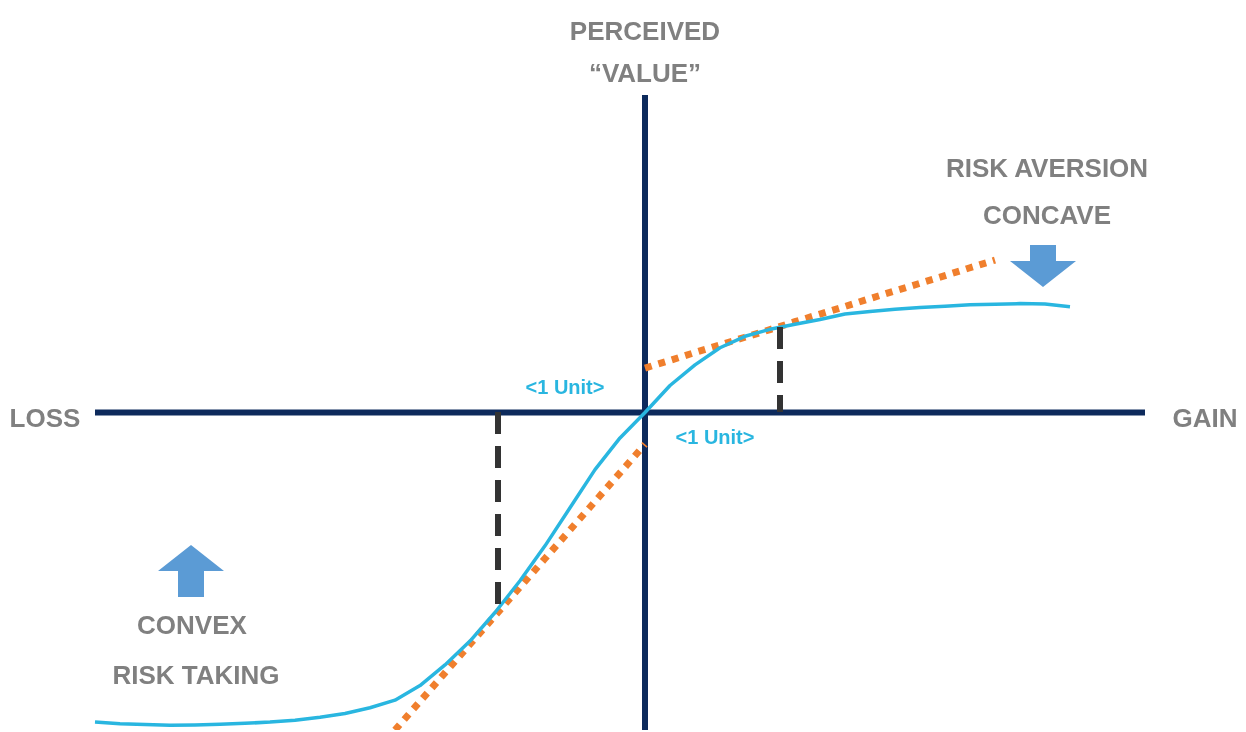  Describe the element at coordinates (45, 418) in the screenshot. I see `text: LOSS` at that location.